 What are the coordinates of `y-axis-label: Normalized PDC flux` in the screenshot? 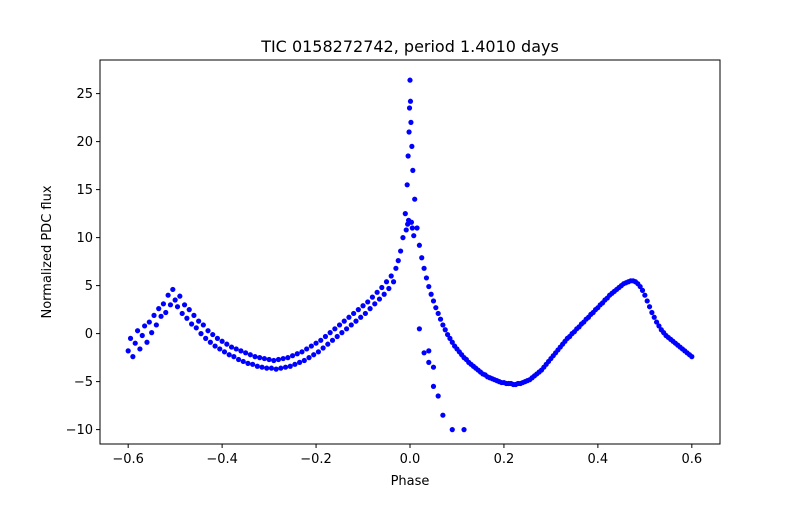 It's located at (47, 251).